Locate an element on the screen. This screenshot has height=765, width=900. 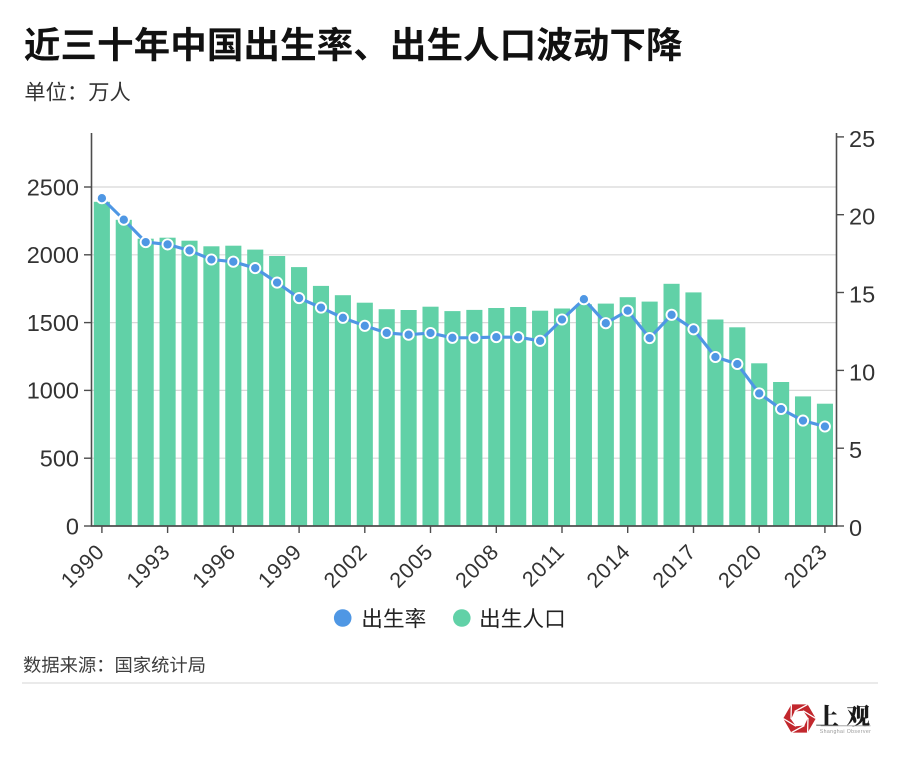
svg-text: 5 is located at coordinates (855, 450).